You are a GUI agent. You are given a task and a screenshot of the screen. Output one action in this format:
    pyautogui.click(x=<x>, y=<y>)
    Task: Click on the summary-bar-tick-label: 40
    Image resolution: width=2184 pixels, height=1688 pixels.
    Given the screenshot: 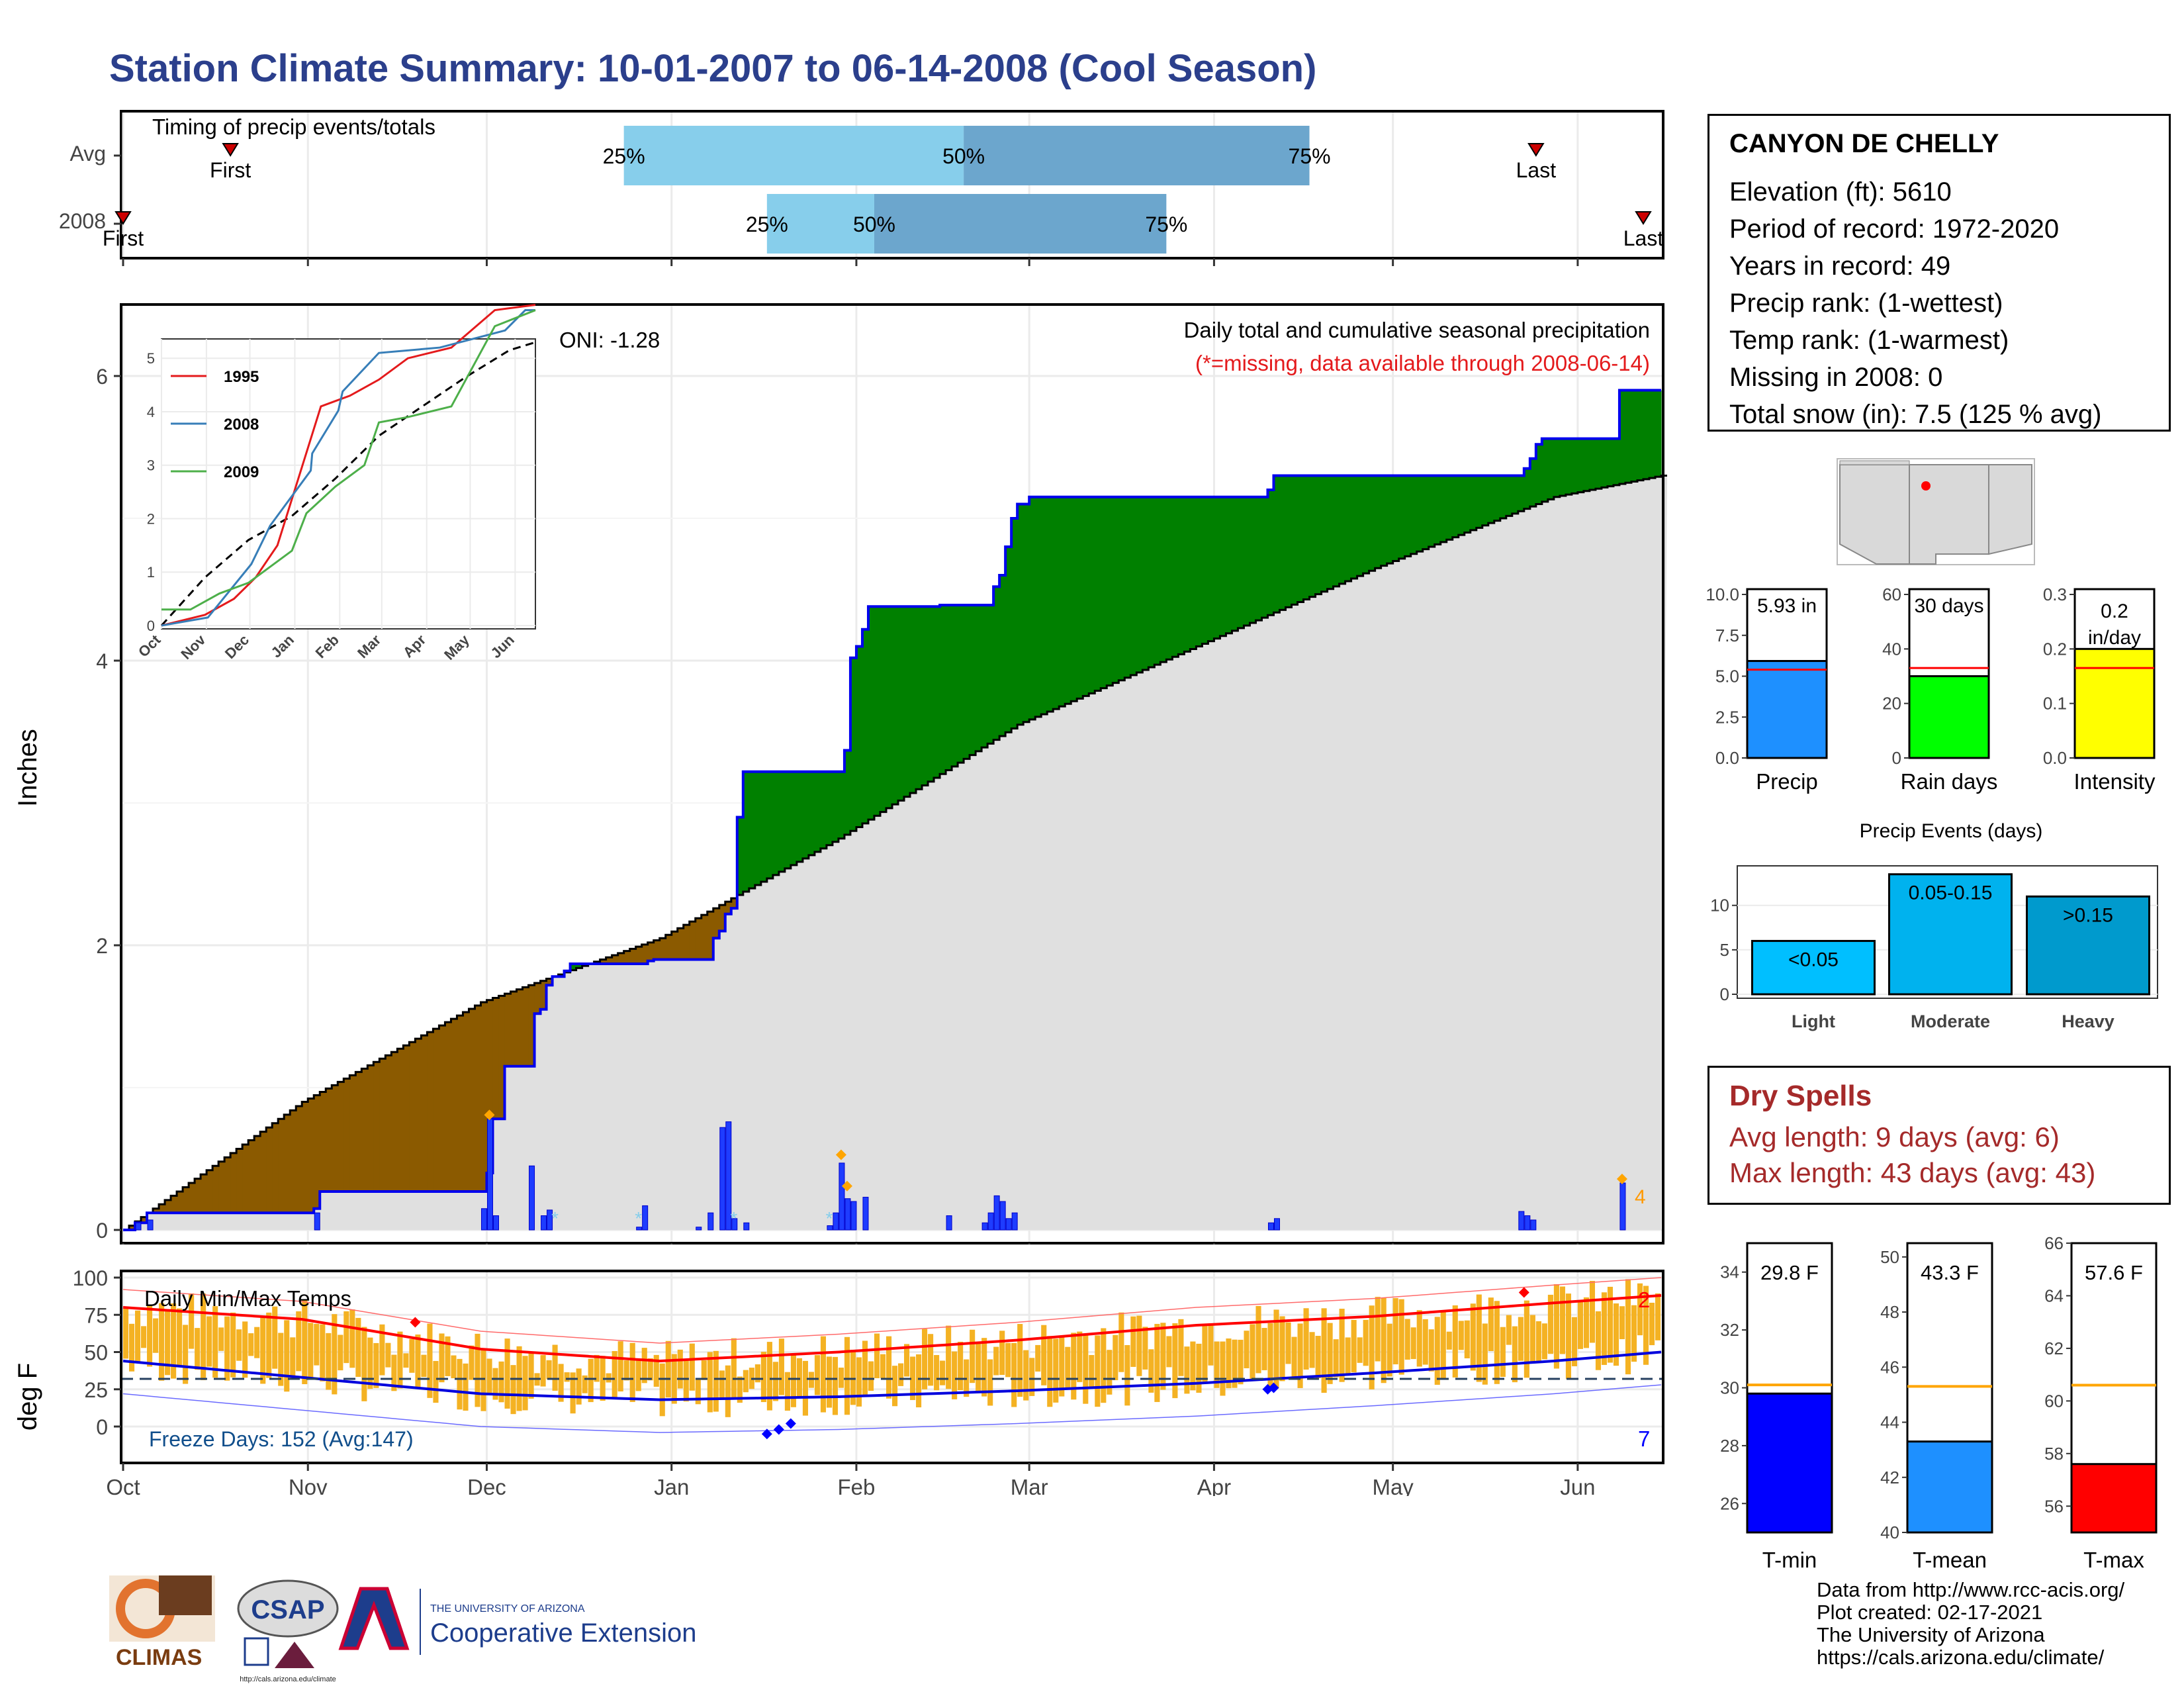 What is the action you would take?
    pyautogui.click(x=1891, y=649)
    